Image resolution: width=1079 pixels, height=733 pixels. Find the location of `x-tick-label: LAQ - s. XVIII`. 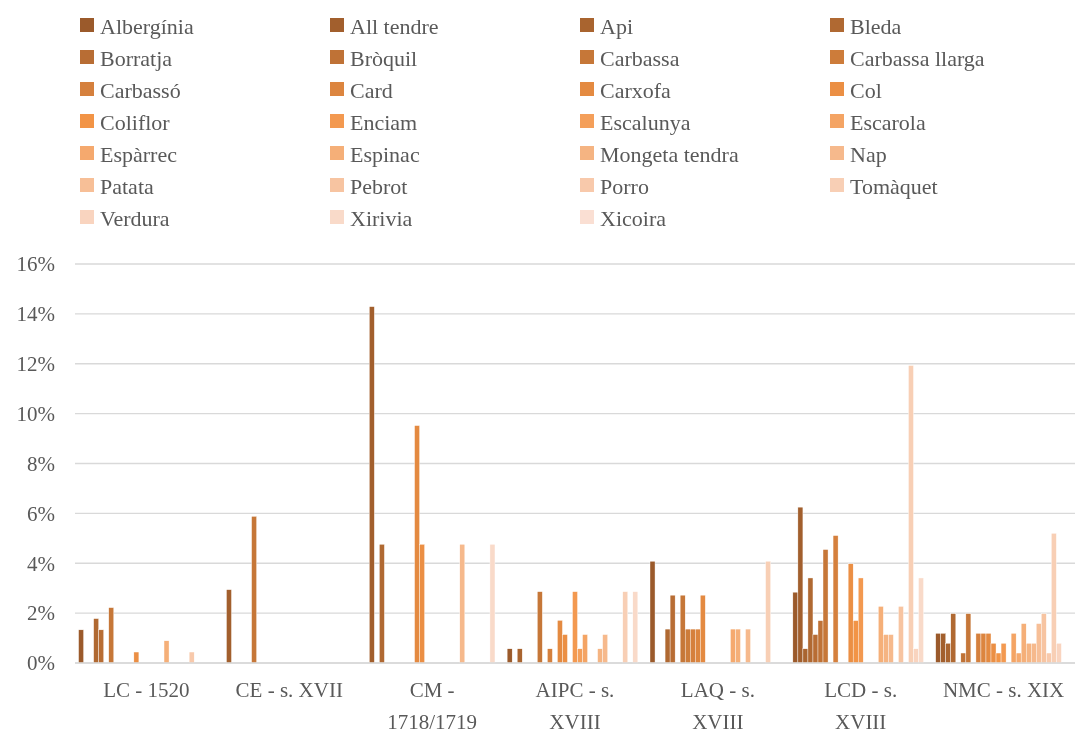

x-tick-label: LAQ - s. XVIII is located at coordinates (717, 705).